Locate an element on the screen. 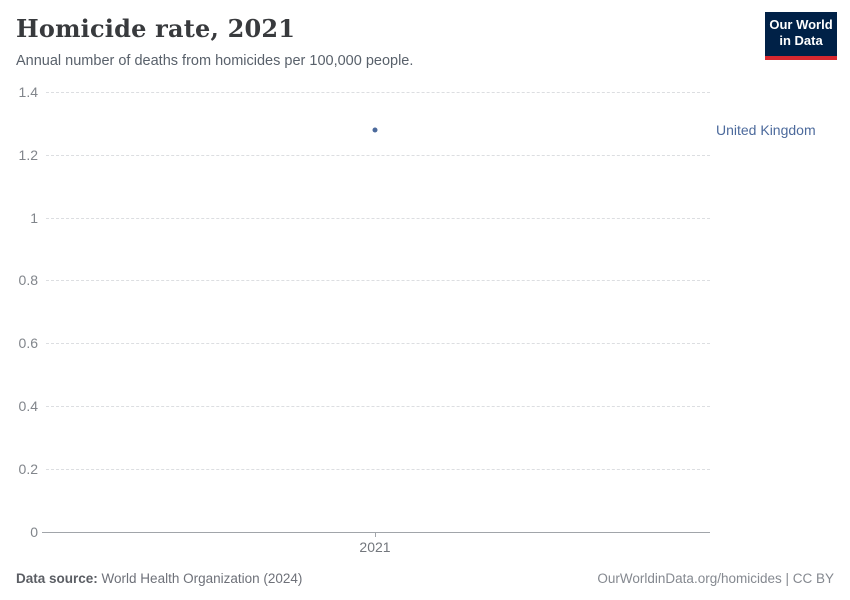 The width and height of the screenshot is (850, 600). owid-logo: Our World in Data is located at coordinates (801, 36).